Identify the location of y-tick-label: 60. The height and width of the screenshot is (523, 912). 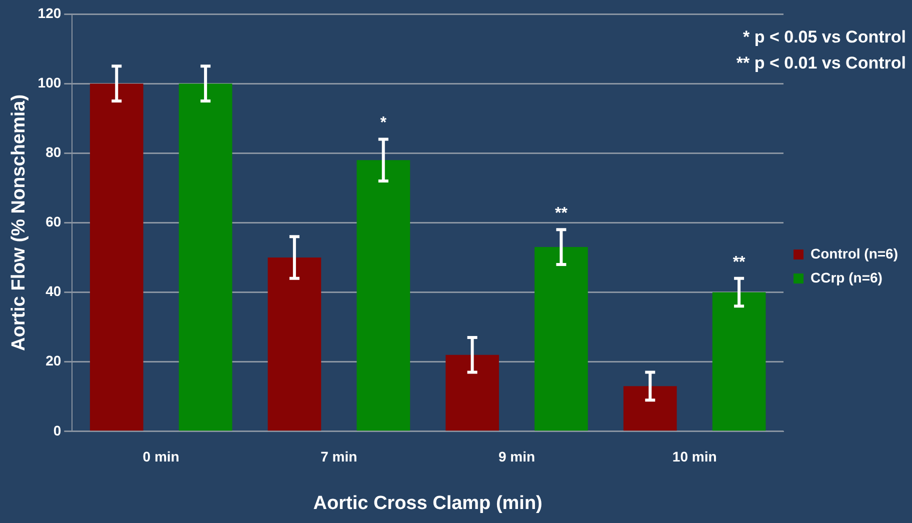
(54, 222).